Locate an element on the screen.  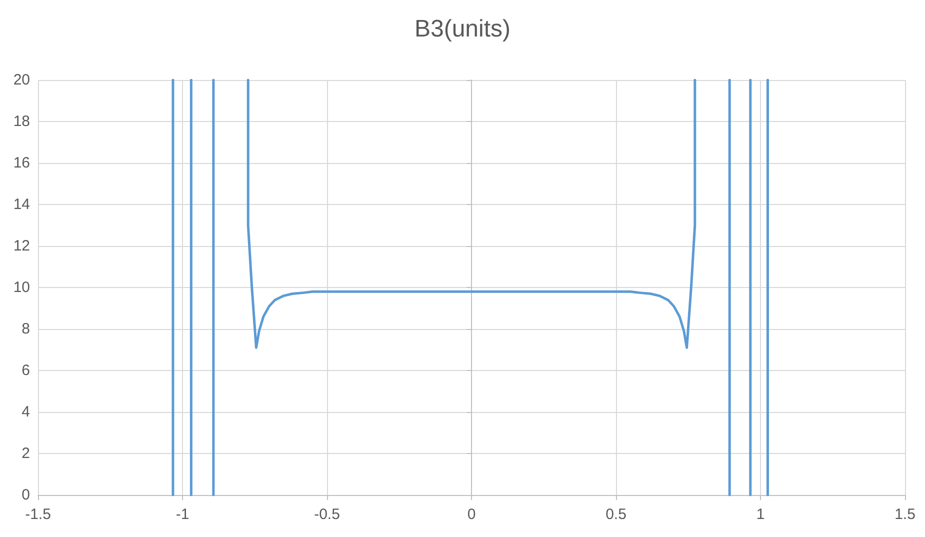
x-tick-label: -1.5 is located at coordinates (38, 514).